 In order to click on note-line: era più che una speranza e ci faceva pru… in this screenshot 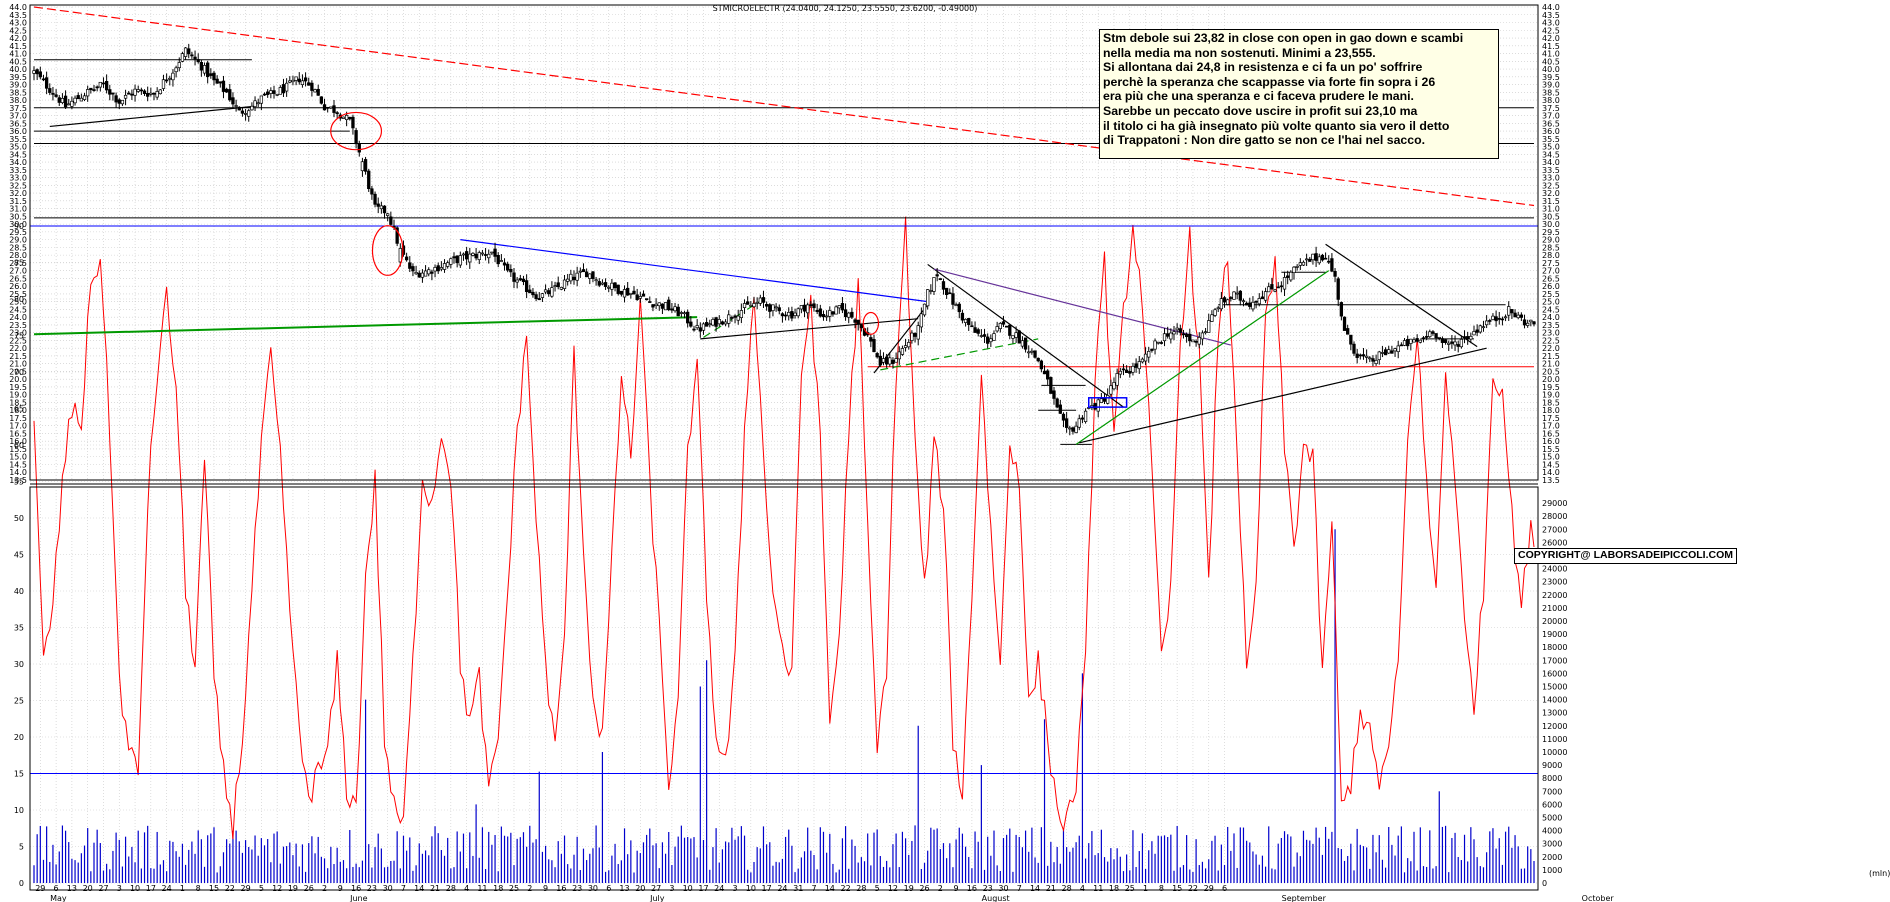, I will do `click(1258, 96)`.